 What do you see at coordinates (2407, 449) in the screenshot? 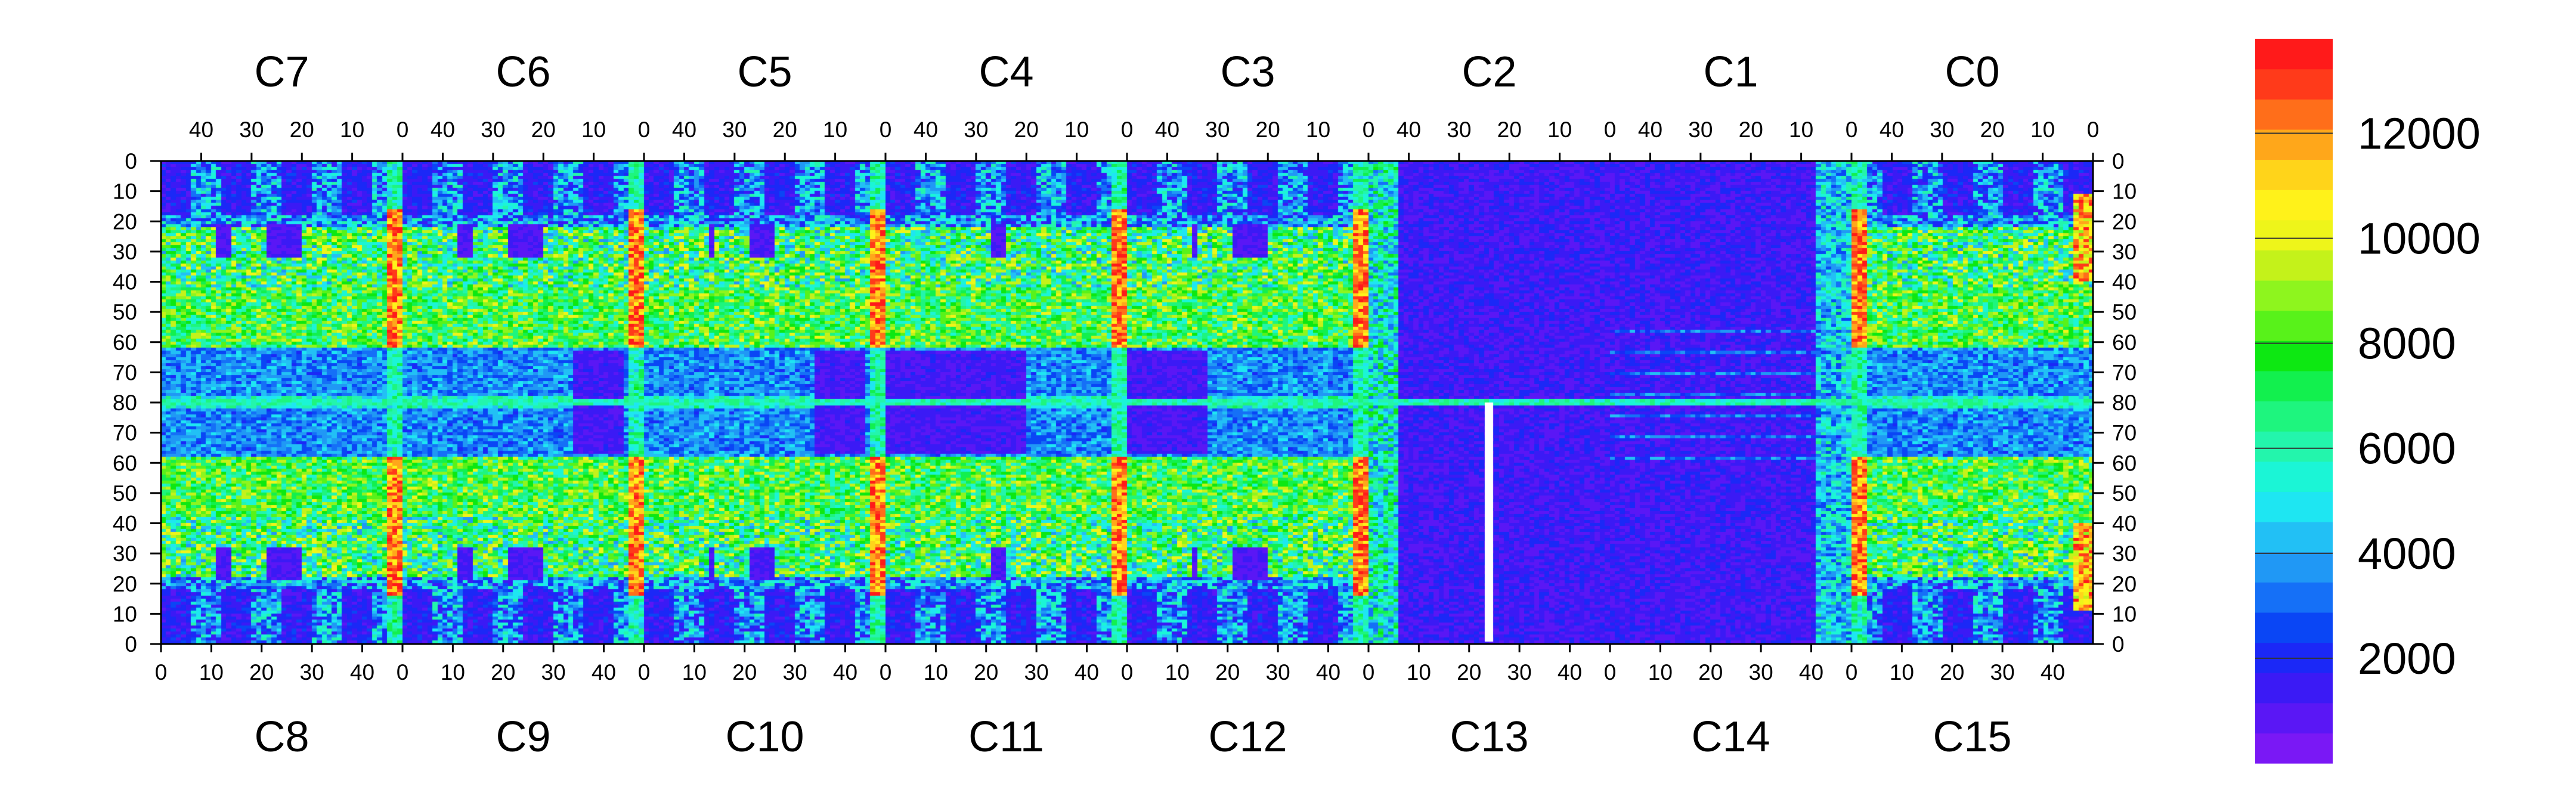
I see `color-scale-label: 6000` at bounding box center [2407, 449].